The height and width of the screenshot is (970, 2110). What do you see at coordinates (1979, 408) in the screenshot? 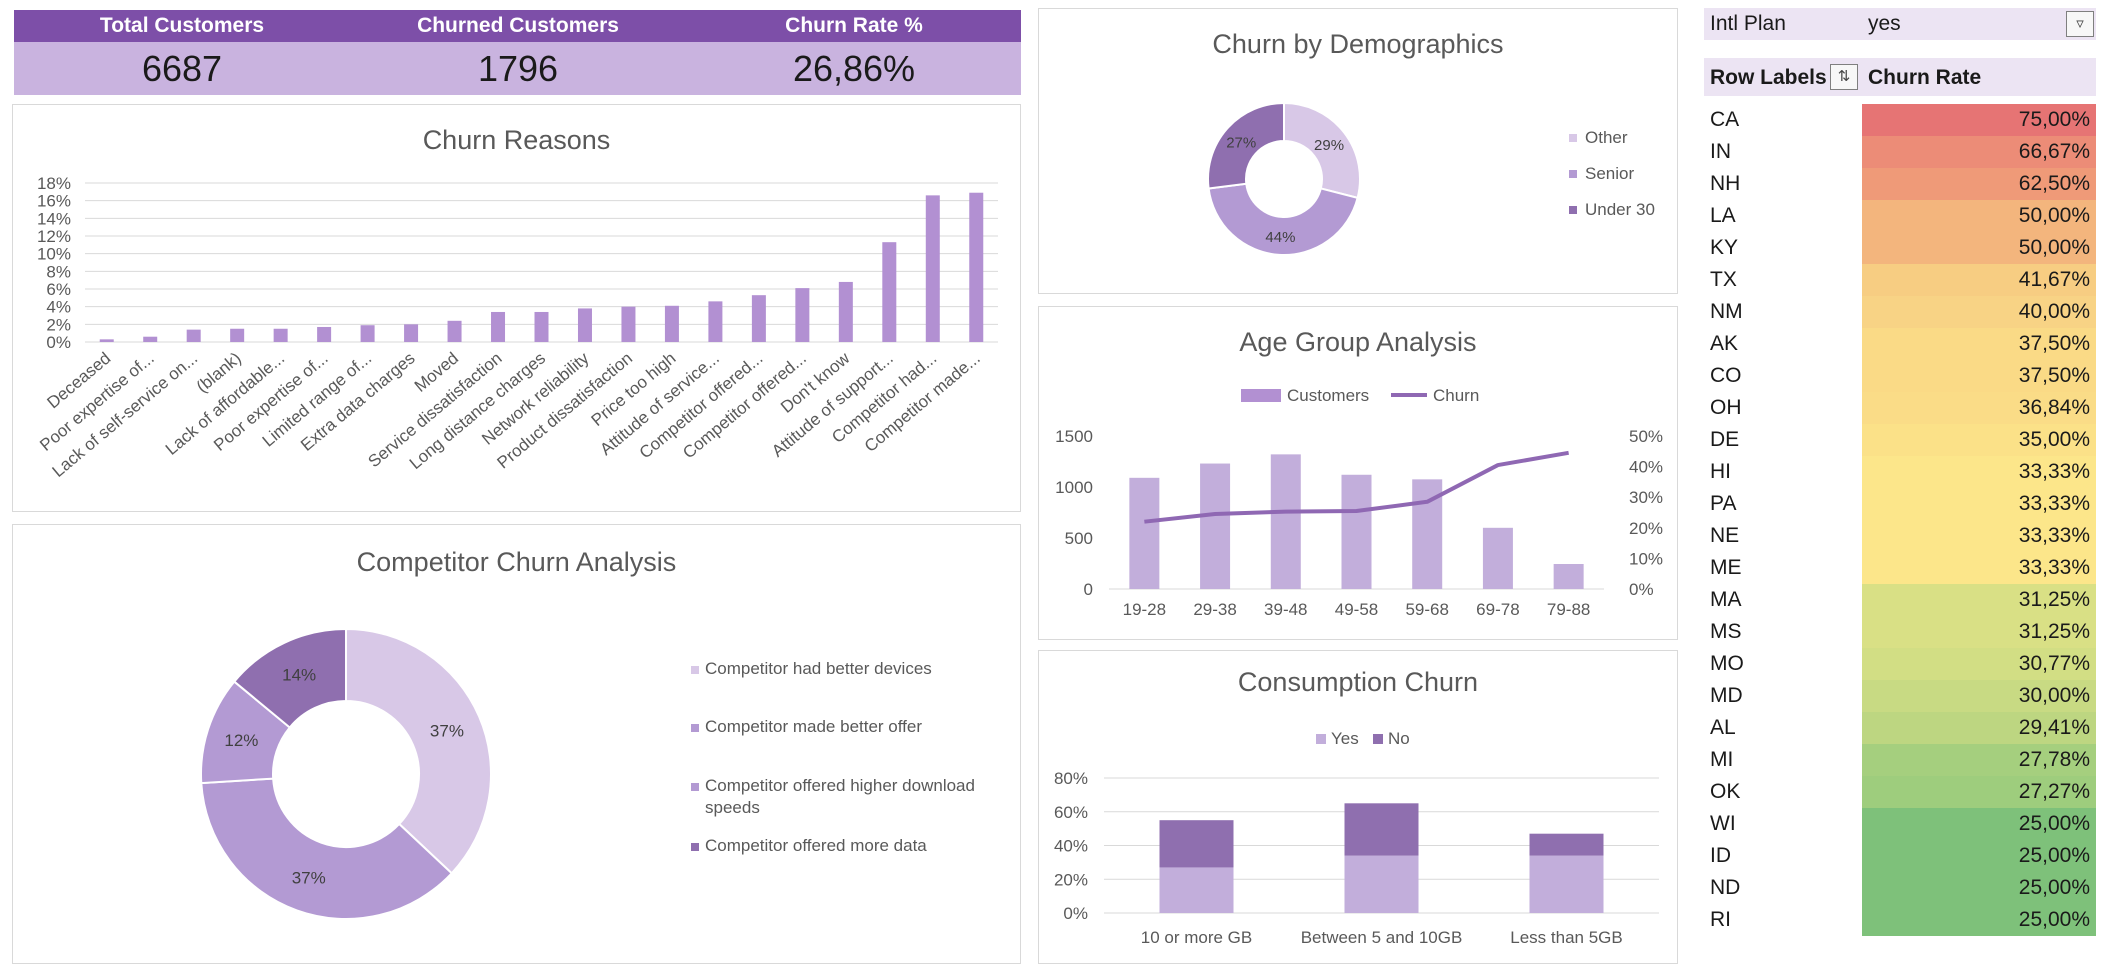
I see `churn-rate-cell: 36,84%` at bounding box center [1979, 408].